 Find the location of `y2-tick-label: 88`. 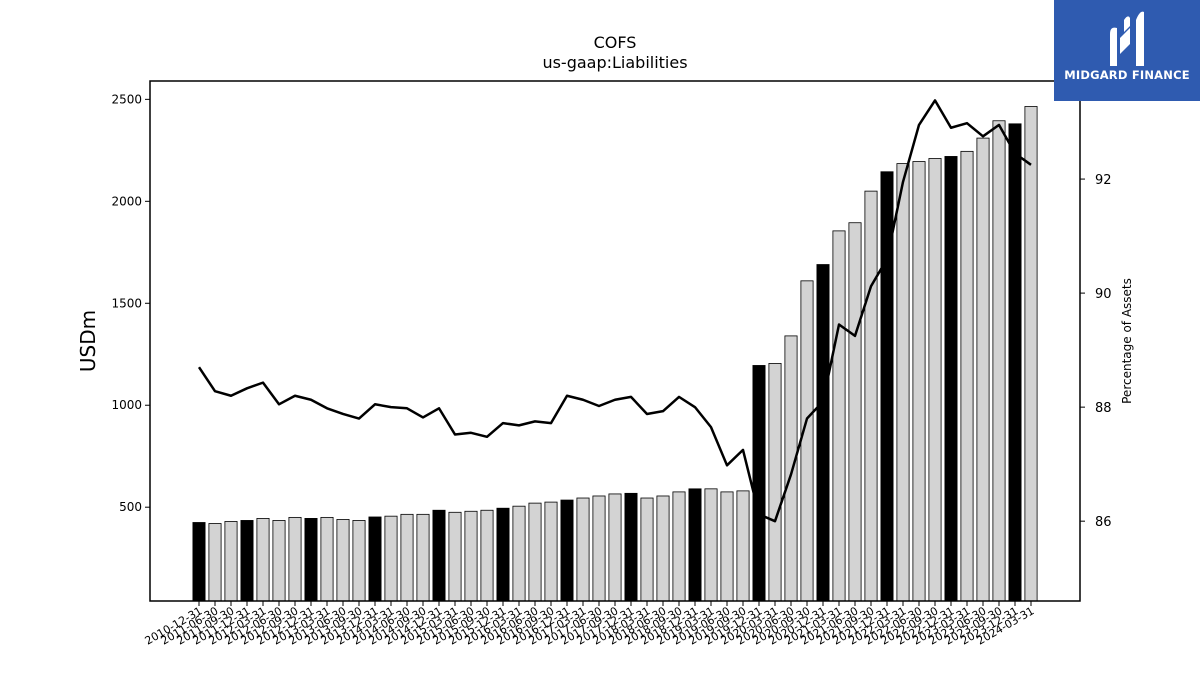

y2-tick-label: 88 is located at coordinates (1103, 408).